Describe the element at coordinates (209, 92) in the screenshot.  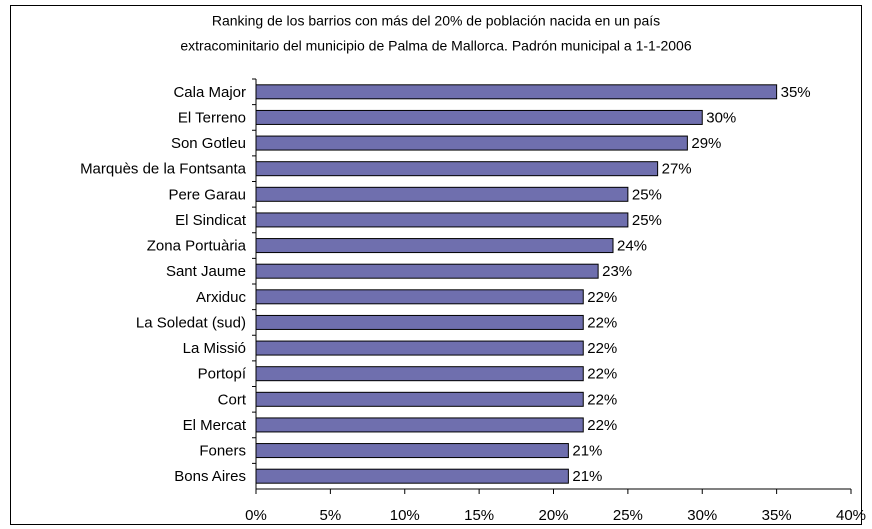
I see `y-tick-label: Cala Major` at that location.